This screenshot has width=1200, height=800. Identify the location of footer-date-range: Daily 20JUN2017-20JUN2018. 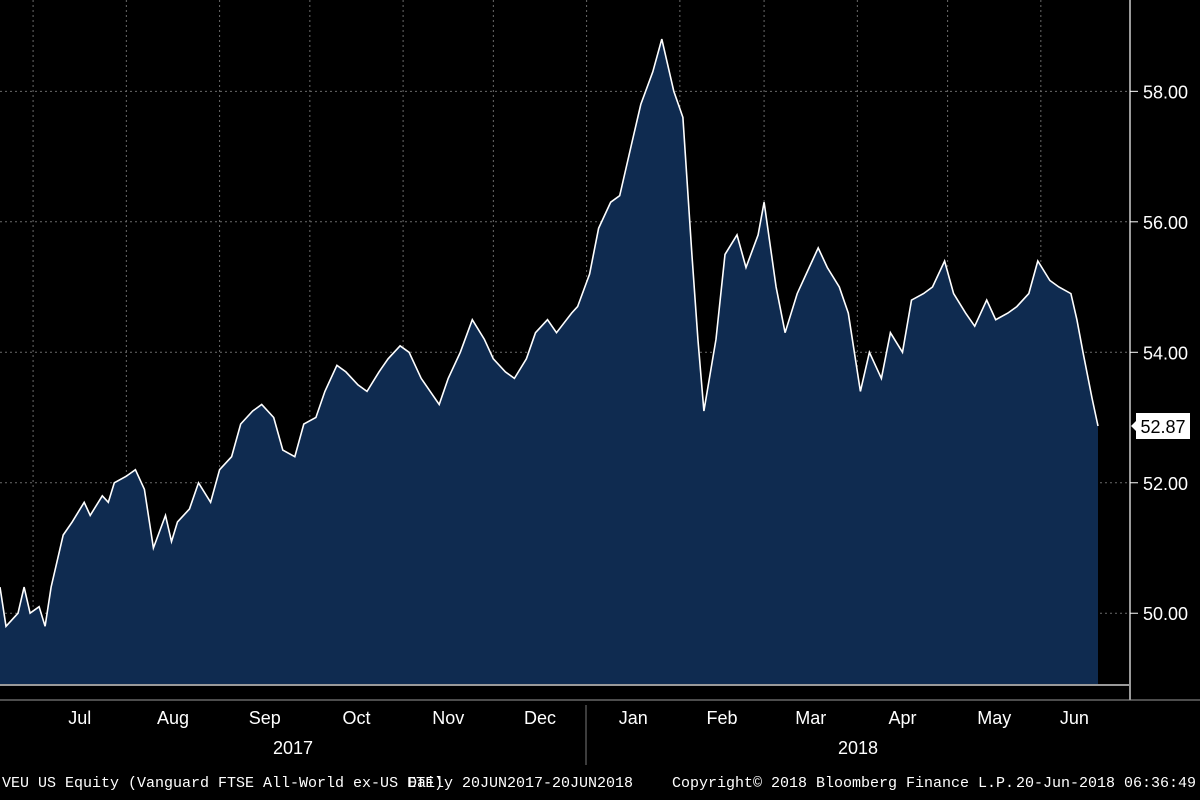
(521, 783).